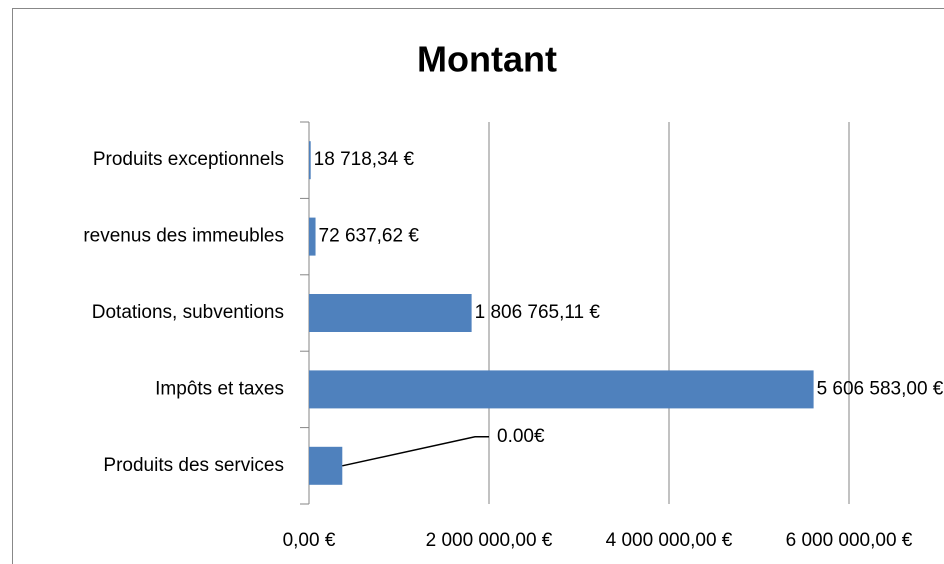 The width and height of the screenshot is (944, 564). I want to click on y-tick-label: Produits des services, so click(193, 465).